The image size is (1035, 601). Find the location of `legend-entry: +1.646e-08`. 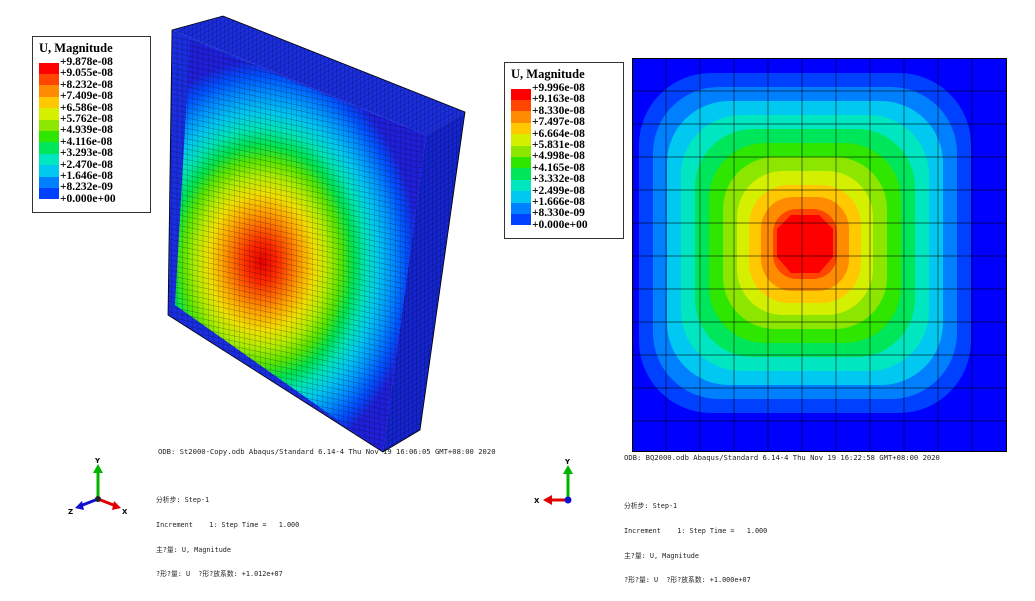

legend-entry: +1.646e-08 is located at coordinates (91, 178).